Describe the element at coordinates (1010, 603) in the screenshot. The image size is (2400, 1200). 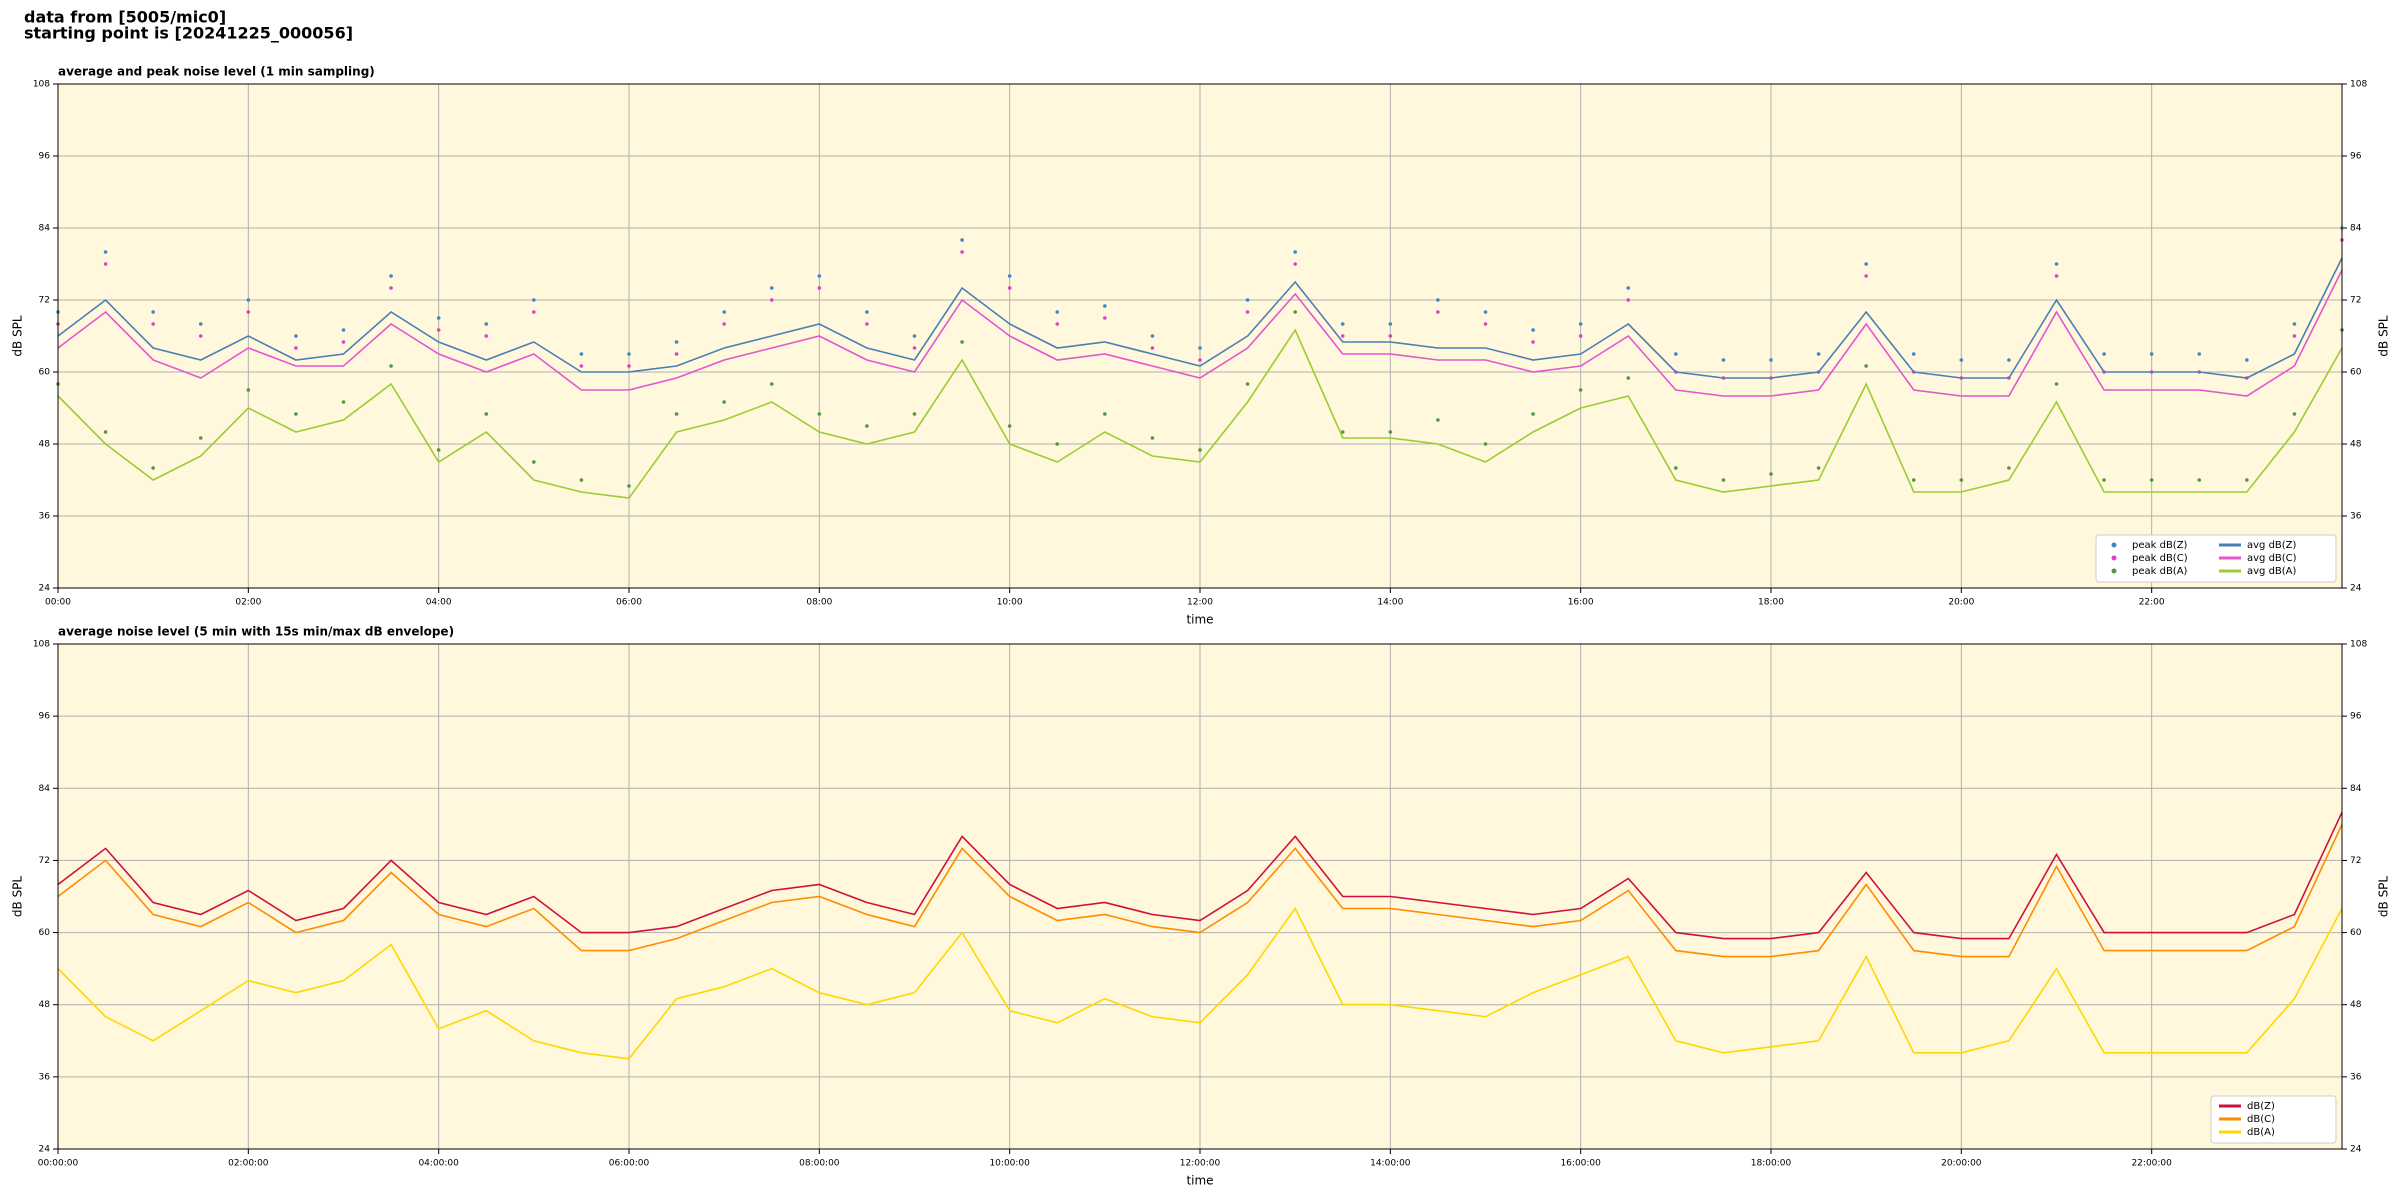
I see `x-tick-label: 10:00` at that location.